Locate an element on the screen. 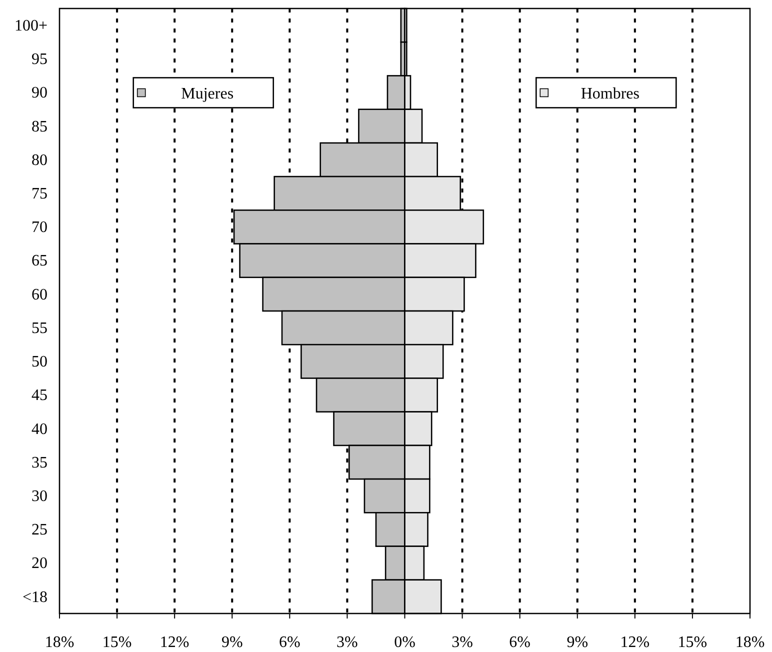  y-tick-label: 55 is located at coordinates (40, 328).